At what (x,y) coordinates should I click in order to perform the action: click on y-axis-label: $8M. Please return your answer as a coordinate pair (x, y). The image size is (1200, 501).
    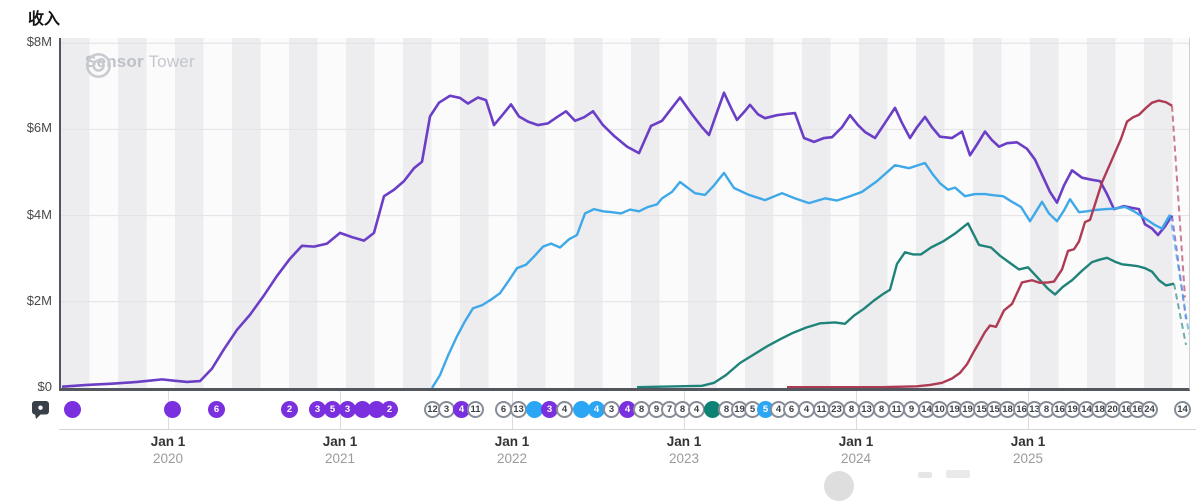
    Looking at the image, I should click on (39, 42).